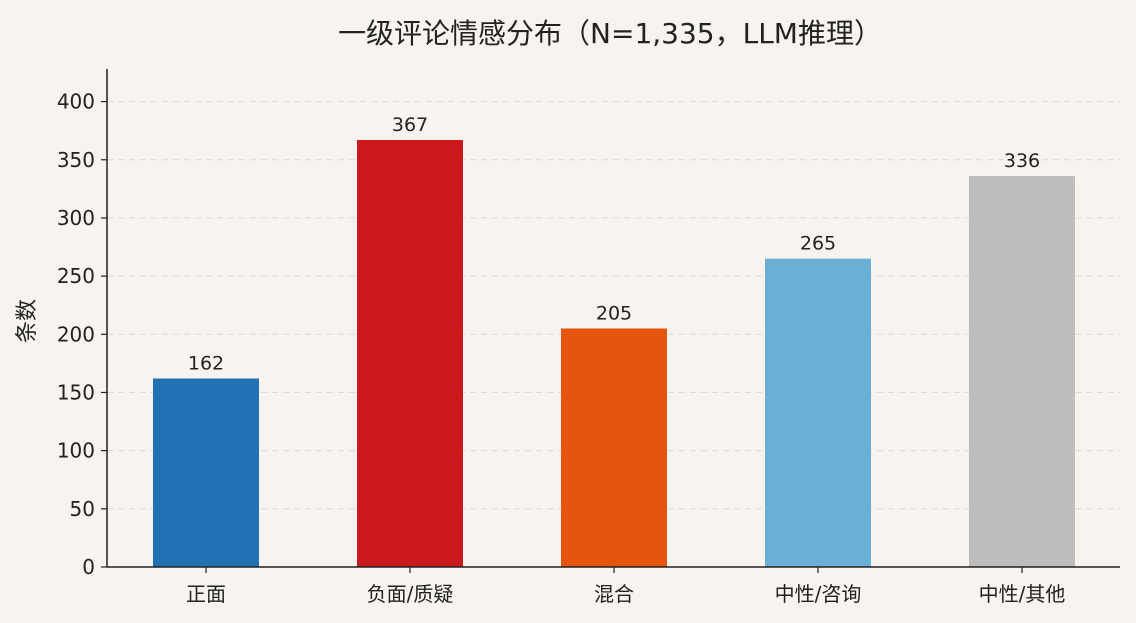 The width and height of the screenshot is (1136, 623). What do you see at coordinates (76, 102) in the screenshot?
I see `y-tick-label: 400` at bounding box center [76, 102].